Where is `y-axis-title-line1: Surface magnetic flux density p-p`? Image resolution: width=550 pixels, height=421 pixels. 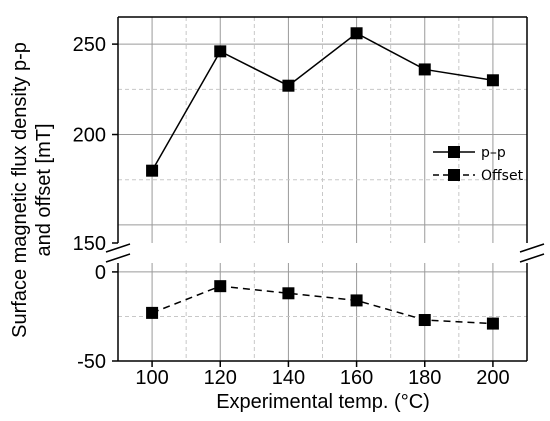 y-axis-title-line1: Surface magnetic flux density p-p is located at coordinates (20, 190).